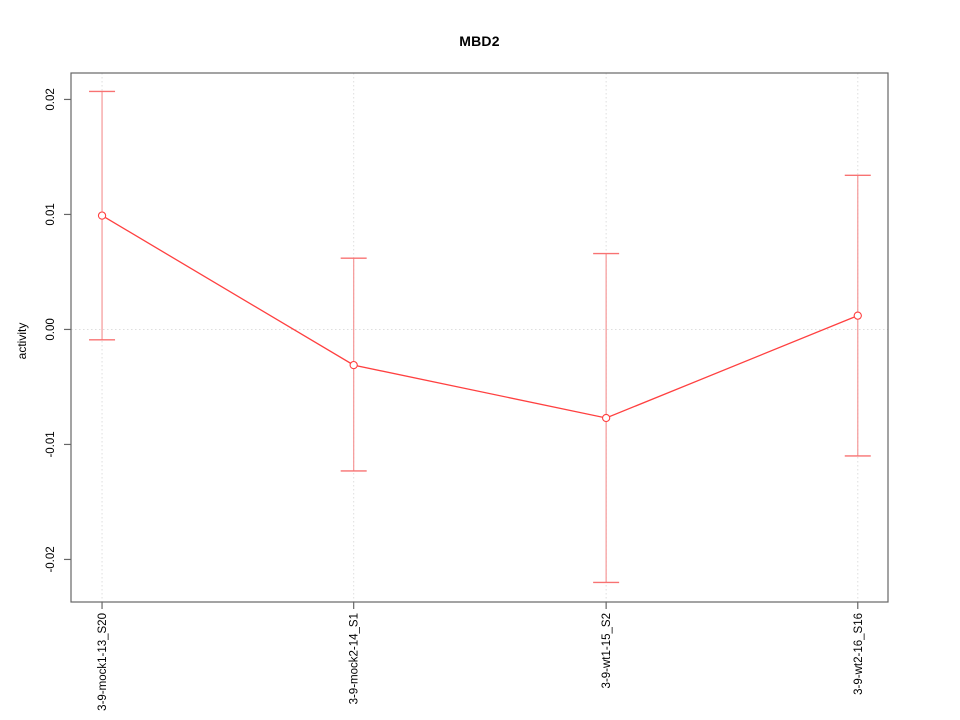 The height and width of the screenshot is (720, 960). I want to click on chart-title: MBD2, so click(479, 41).